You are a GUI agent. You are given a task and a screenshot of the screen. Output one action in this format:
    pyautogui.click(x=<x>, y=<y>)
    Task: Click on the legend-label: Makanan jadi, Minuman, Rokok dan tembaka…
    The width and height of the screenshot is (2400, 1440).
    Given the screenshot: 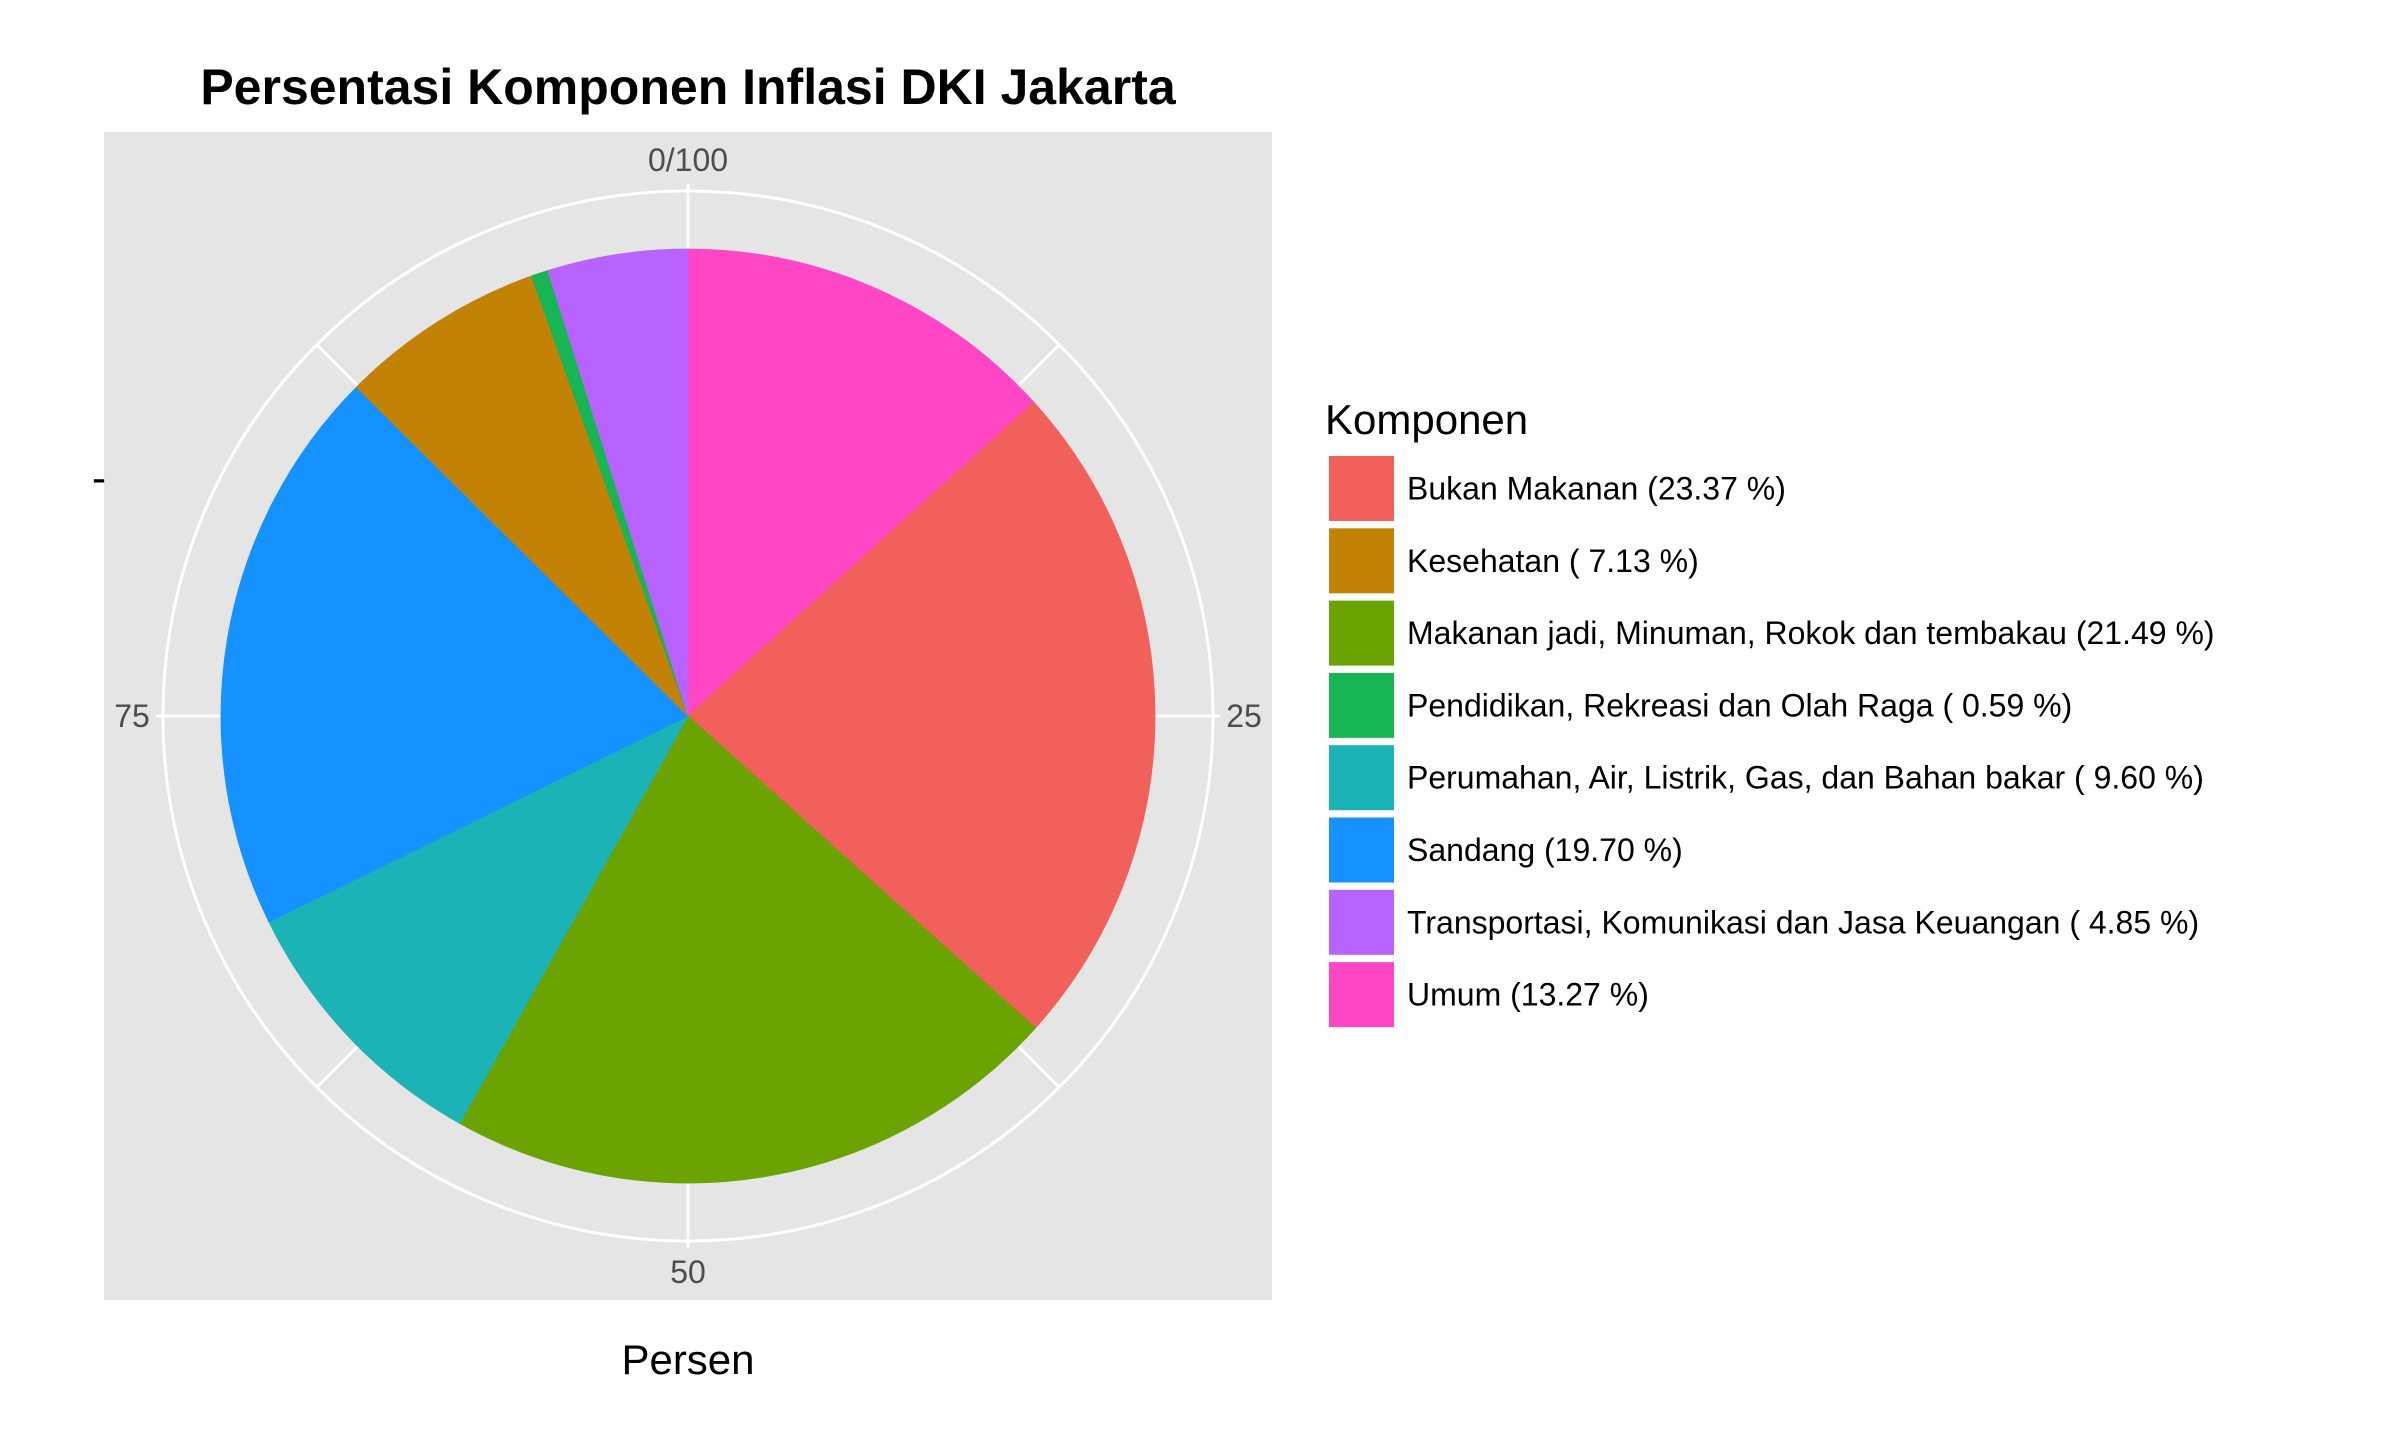 What is the action you would take?
    pyautogui.click(x=1811, y=633)
    